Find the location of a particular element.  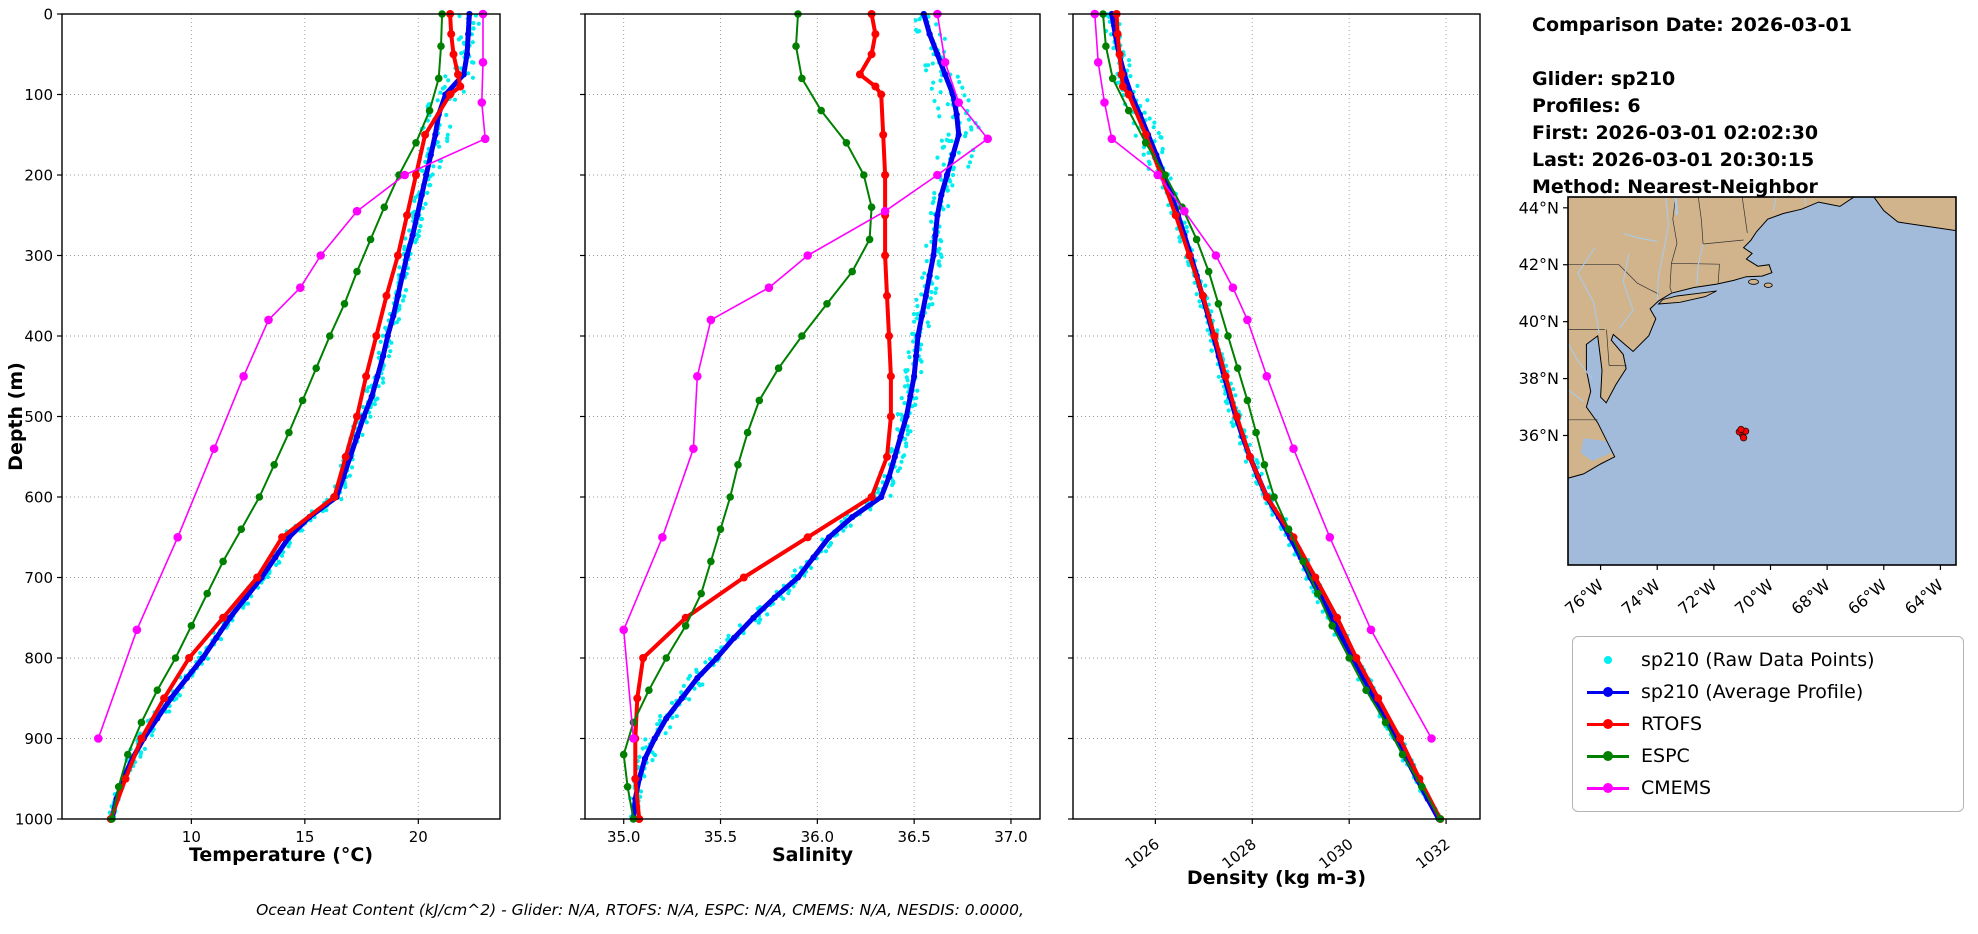

legend-item: RTOFS is located at coordinates (1768, 724).